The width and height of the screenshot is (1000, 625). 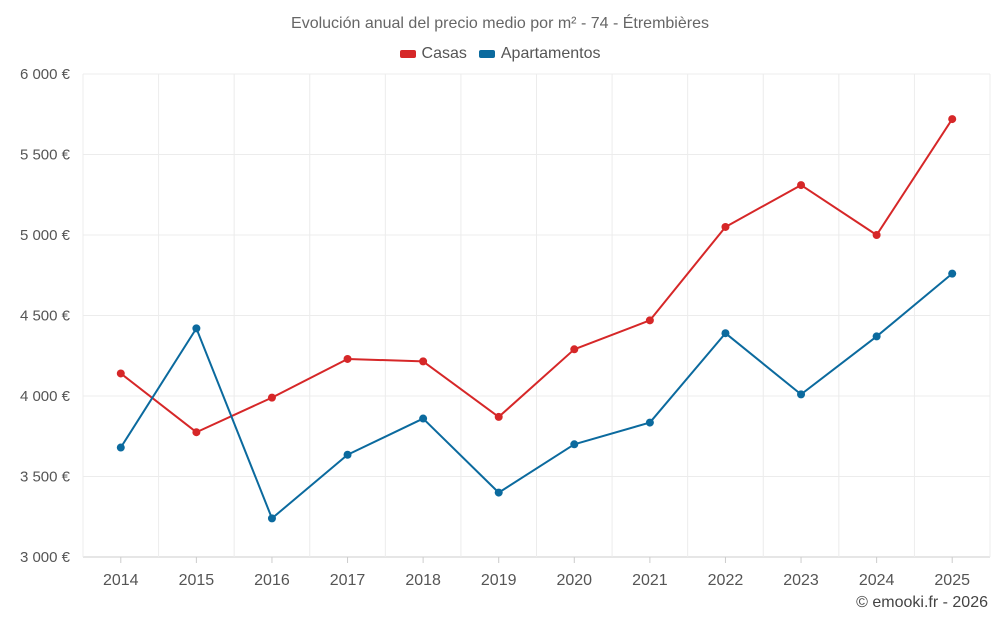 I want to click on data-point-casas-2025, so click(x=952, y=119).